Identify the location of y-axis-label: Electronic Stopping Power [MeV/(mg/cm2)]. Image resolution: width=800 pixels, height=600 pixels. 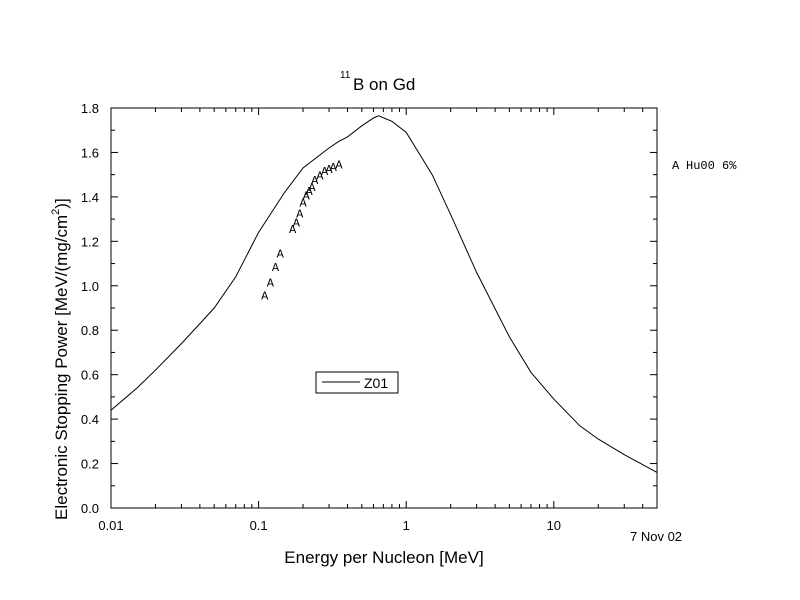
(60, 359).